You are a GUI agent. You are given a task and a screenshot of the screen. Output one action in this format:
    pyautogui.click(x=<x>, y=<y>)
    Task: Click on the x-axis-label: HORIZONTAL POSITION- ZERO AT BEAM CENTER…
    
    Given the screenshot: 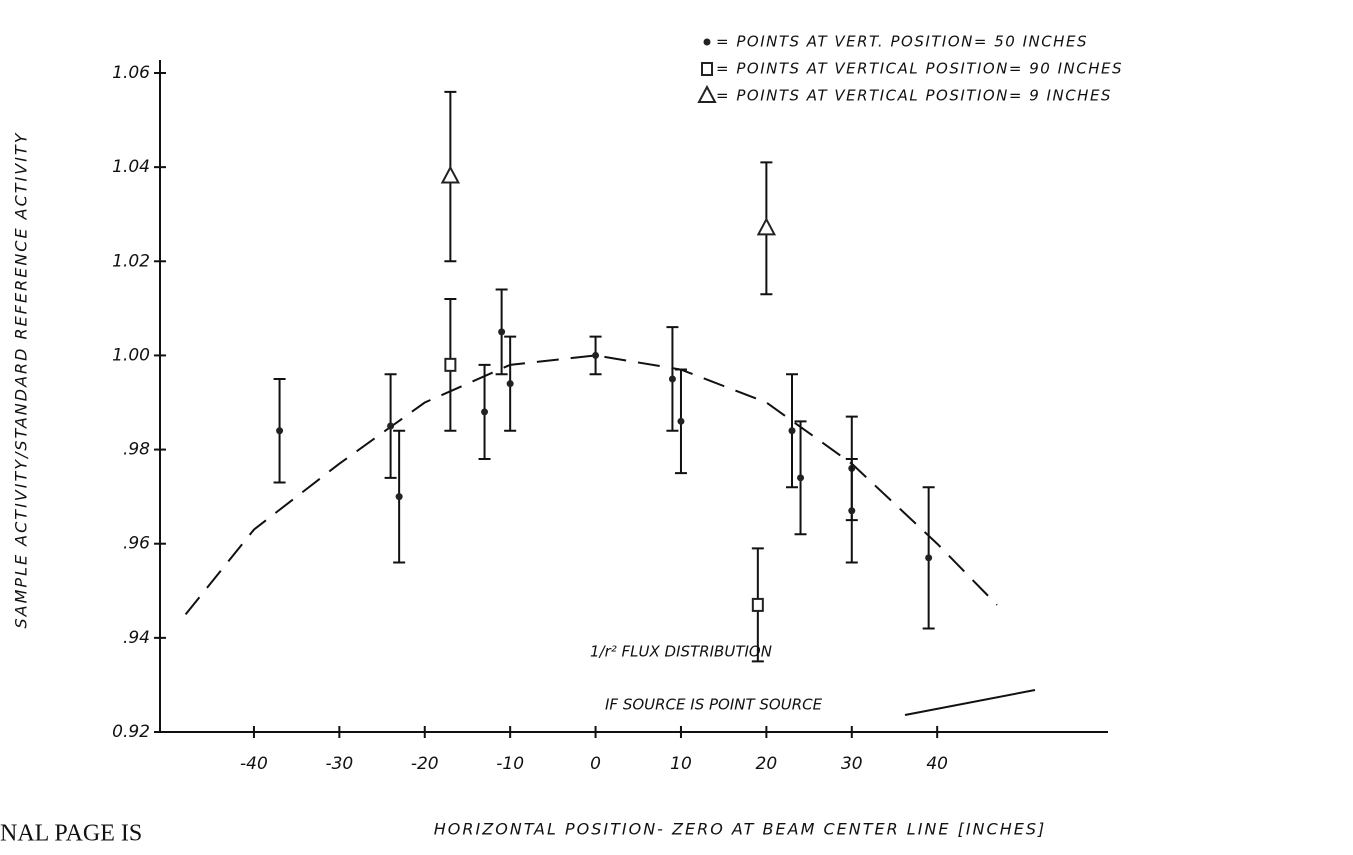 What is the action you would take?
    pyautogui.click(x=740, y=829)
    